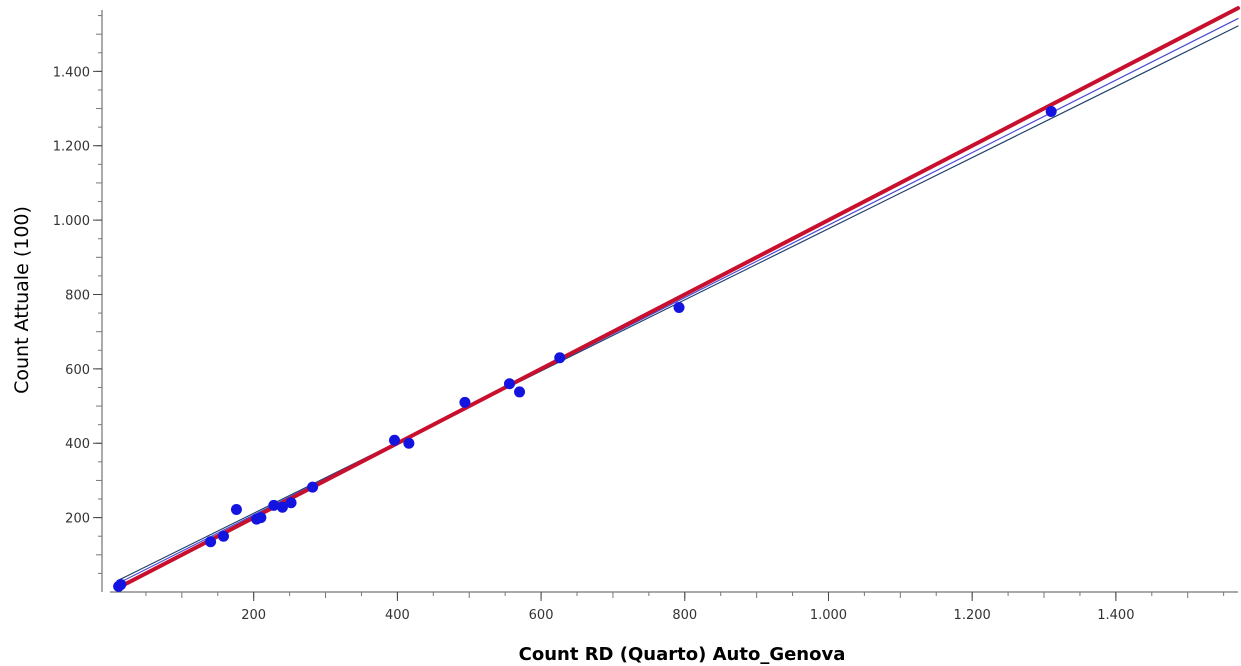  Describe the element at coordinates (253, 615) in the screenshot. I see `x-tick-label: 200` at that location.